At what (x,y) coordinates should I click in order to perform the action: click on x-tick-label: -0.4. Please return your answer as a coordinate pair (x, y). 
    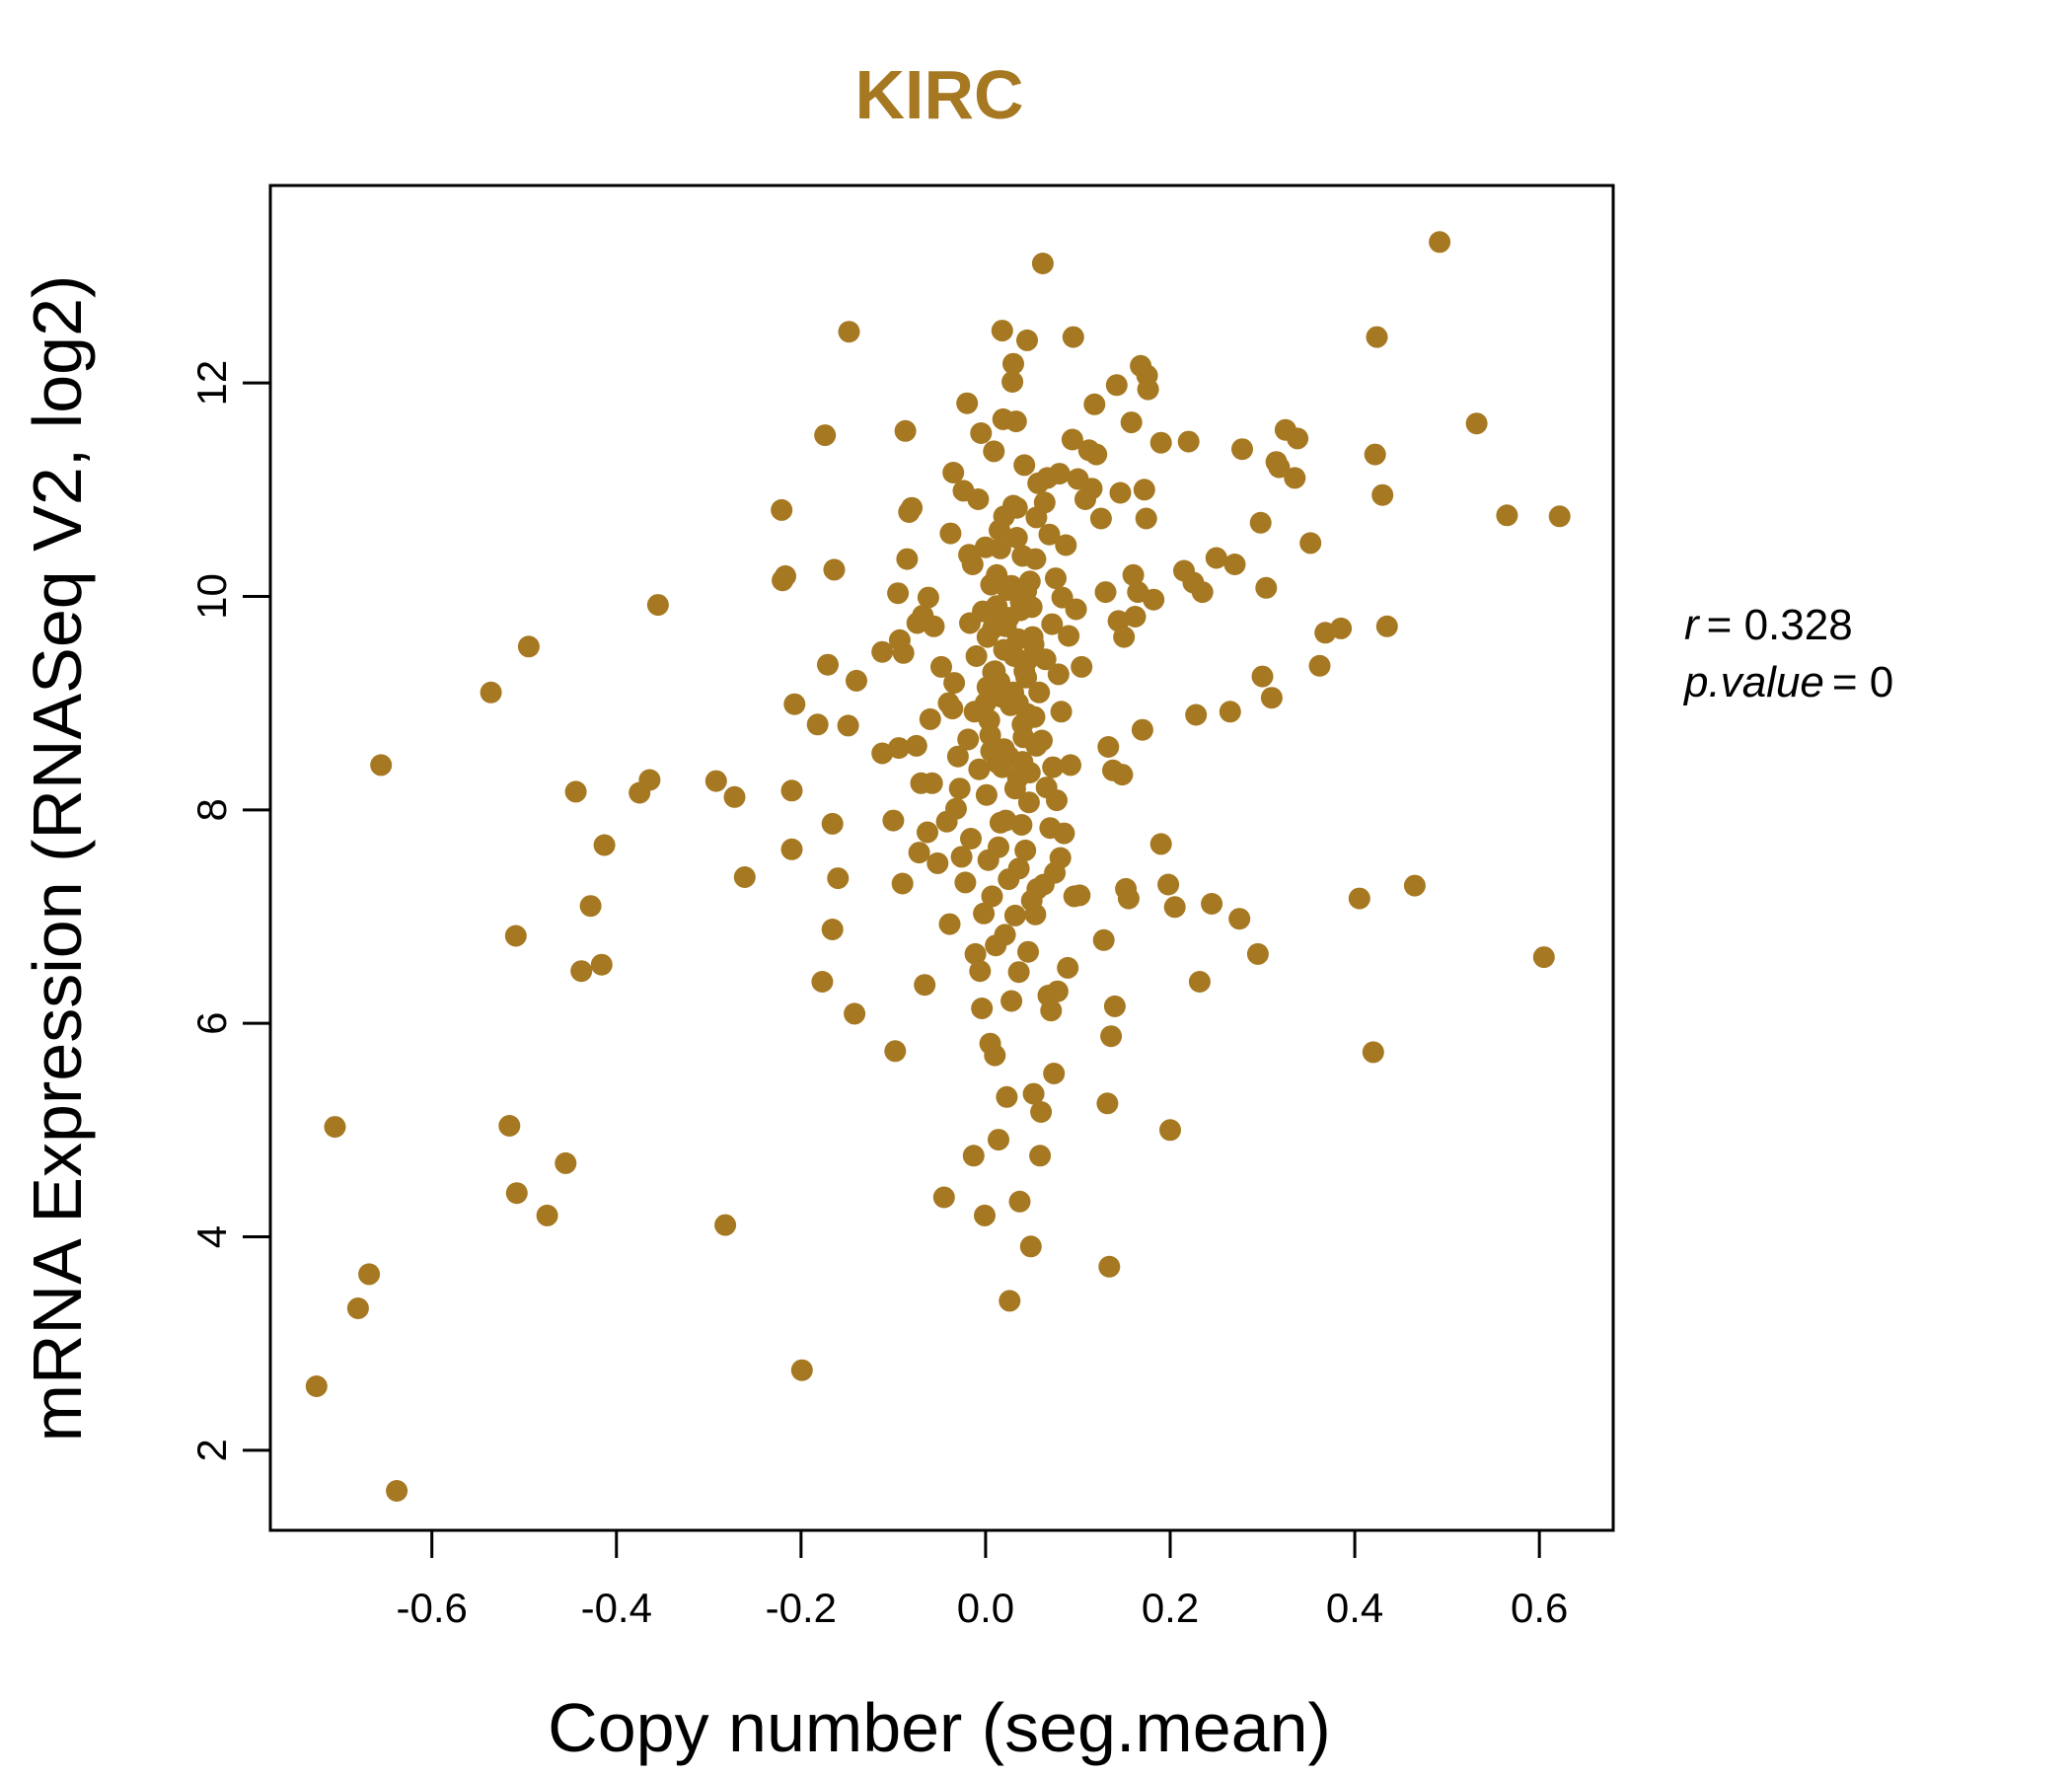
    Looking at the image, I should click on (617, 1608).